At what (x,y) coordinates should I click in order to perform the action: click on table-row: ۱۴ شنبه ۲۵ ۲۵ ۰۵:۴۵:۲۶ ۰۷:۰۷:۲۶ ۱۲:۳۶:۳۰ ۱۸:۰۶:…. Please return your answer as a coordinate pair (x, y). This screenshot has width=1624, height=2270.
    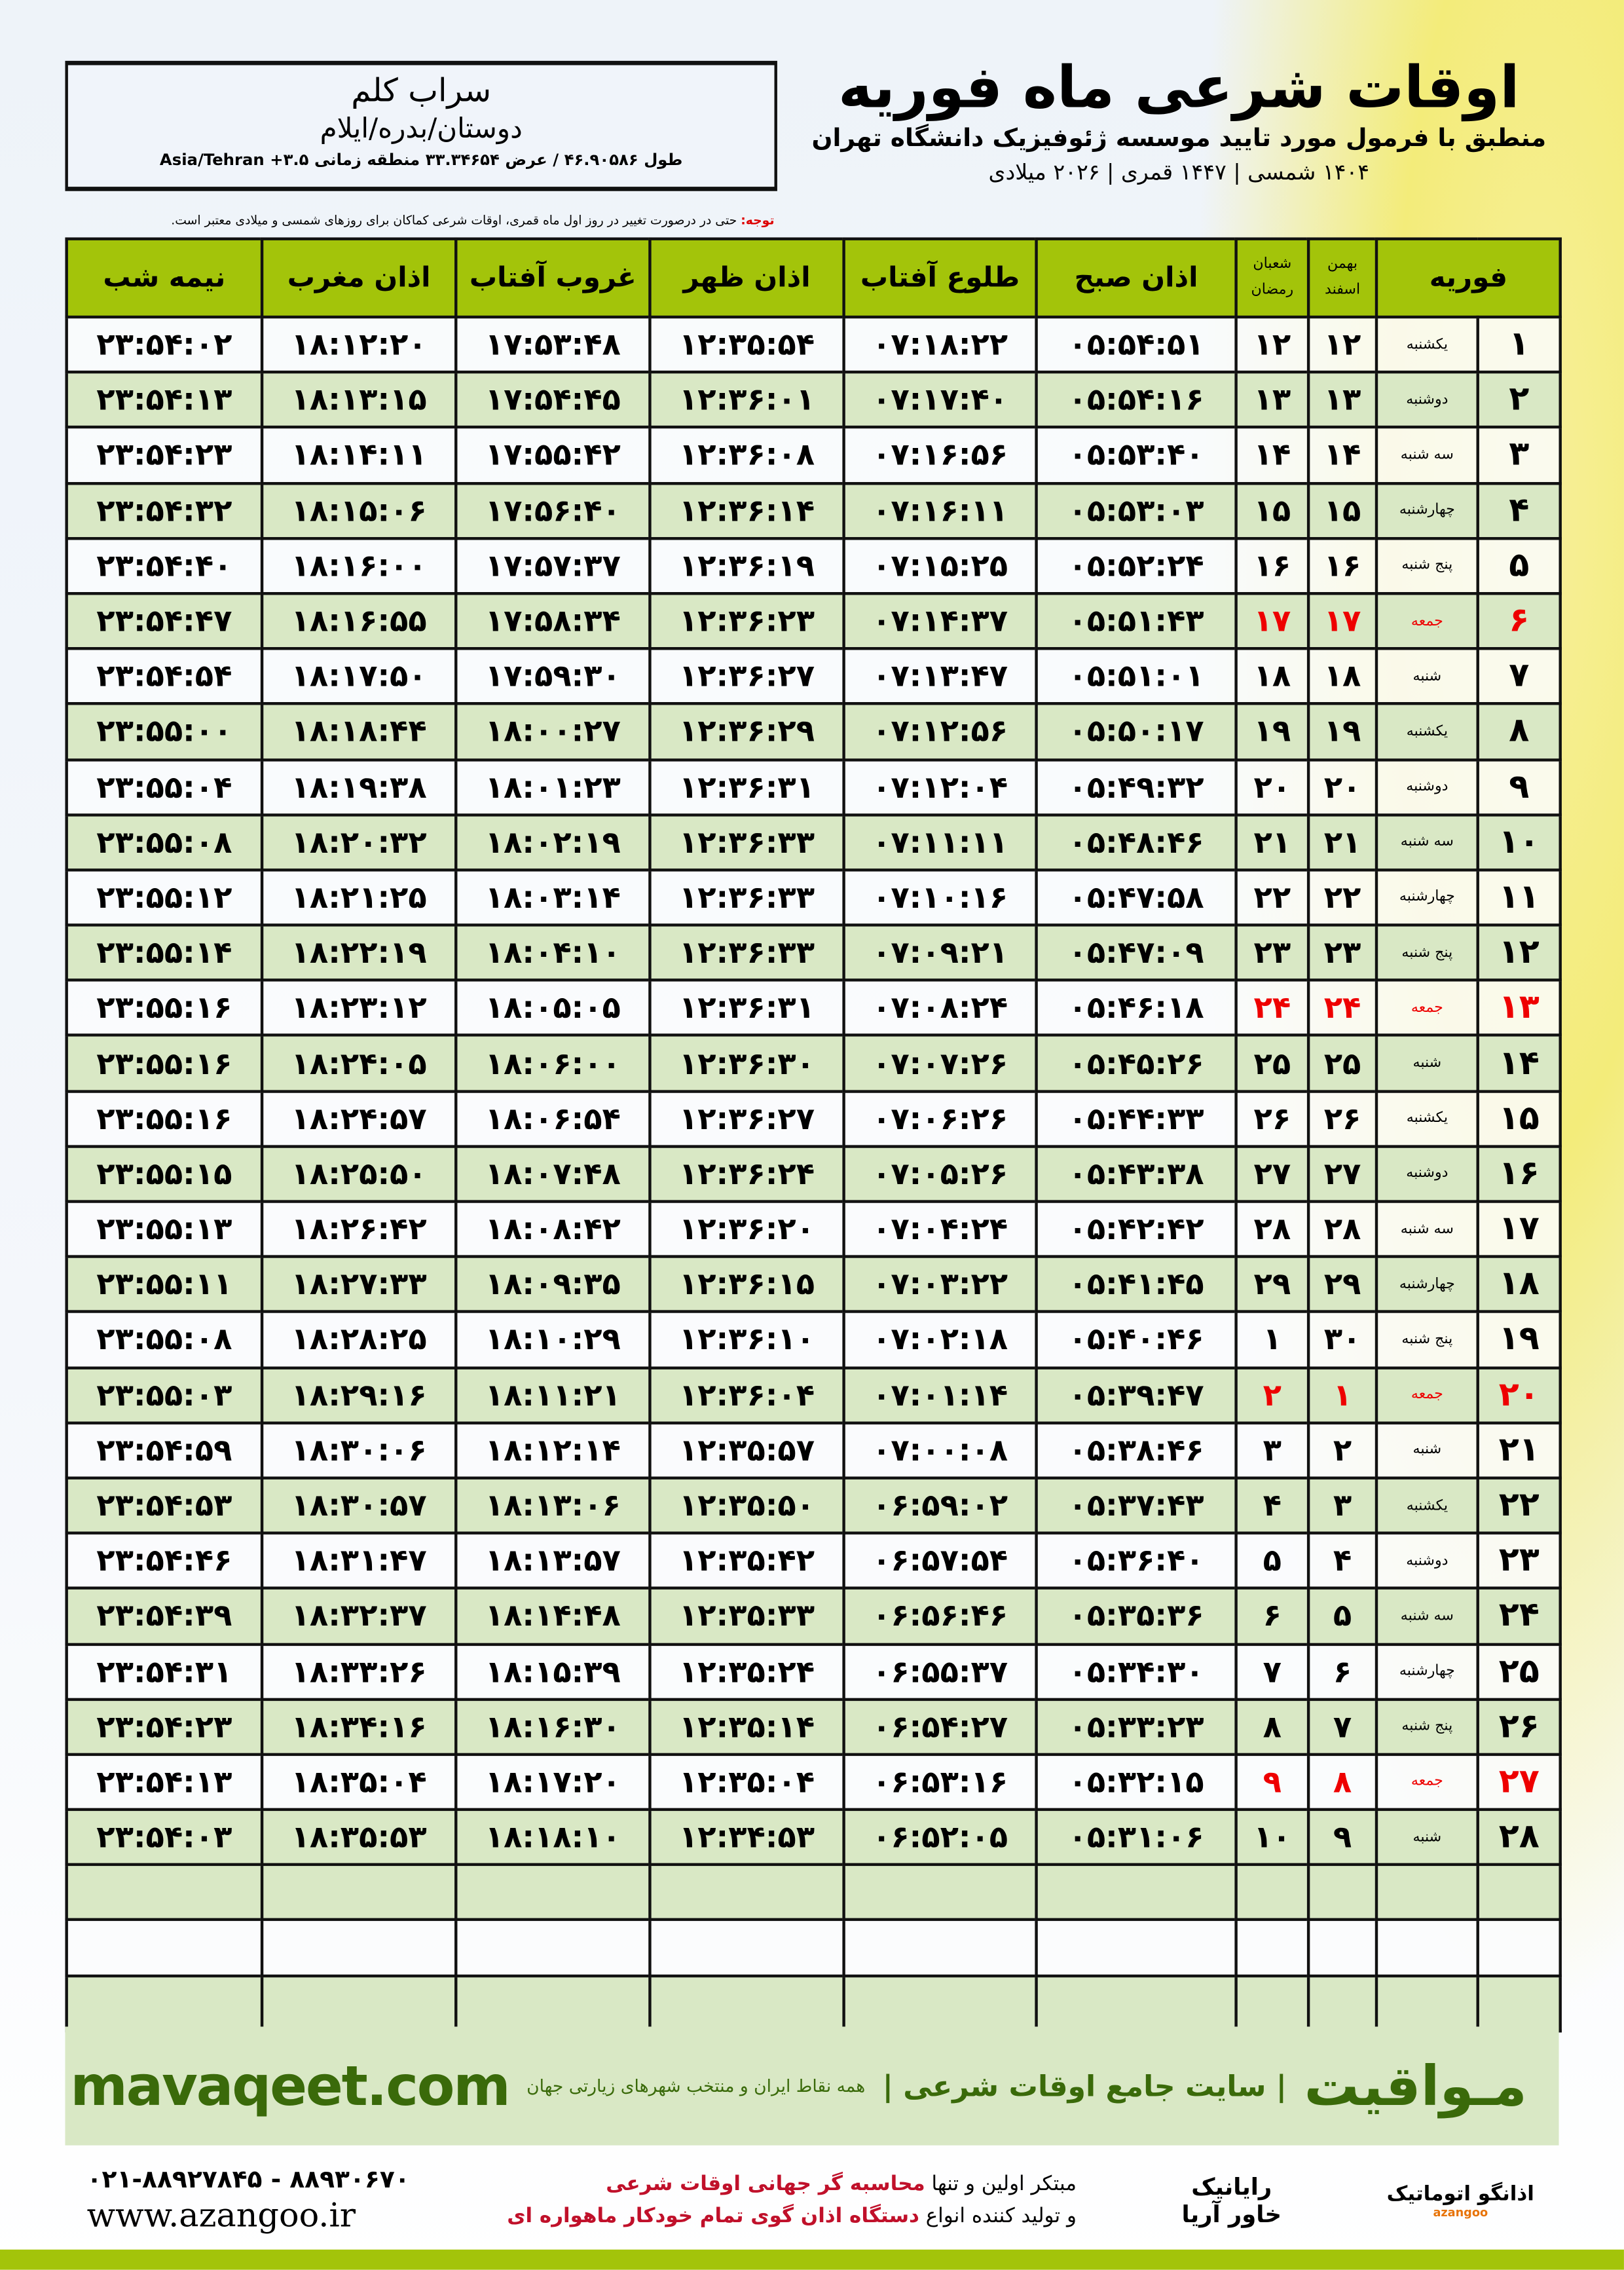
    Looking at the image, I should click on (813, 1063).